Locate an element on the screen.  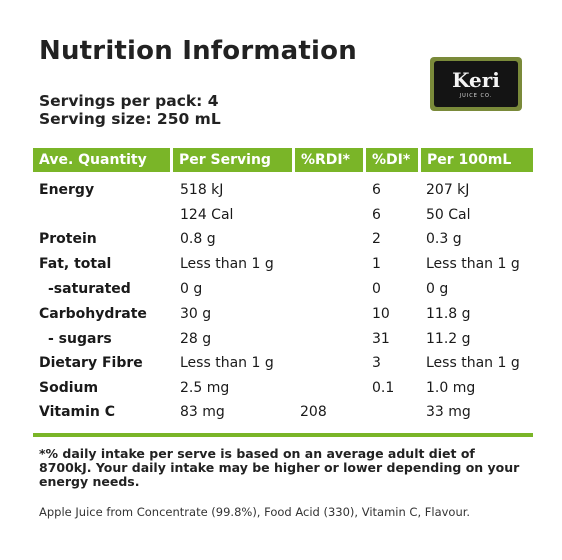
row-per-serving: 518 kJ is located at coordinates (202, 190).